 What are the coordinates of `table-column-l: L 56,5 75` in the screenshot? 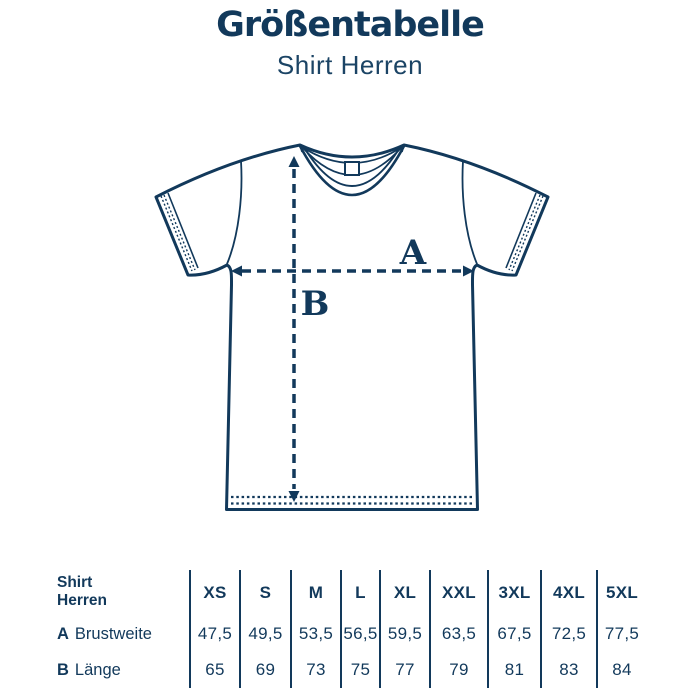 It's located at (361, 629).